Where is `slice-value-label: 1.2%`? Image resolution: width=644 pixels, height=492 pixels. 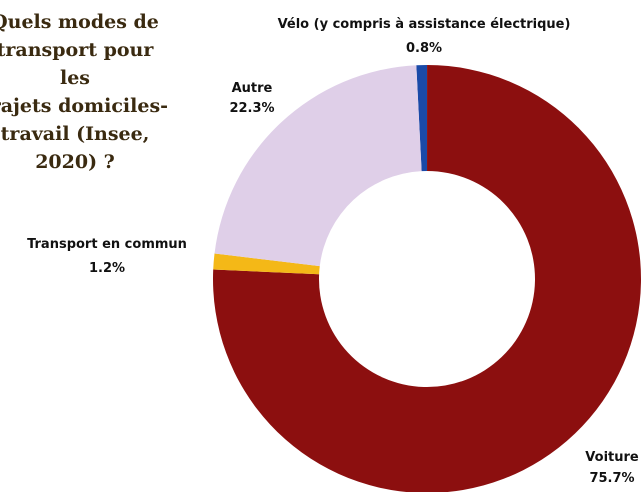
slice-value-label: 1.2% is located at coordinates (107, 268).